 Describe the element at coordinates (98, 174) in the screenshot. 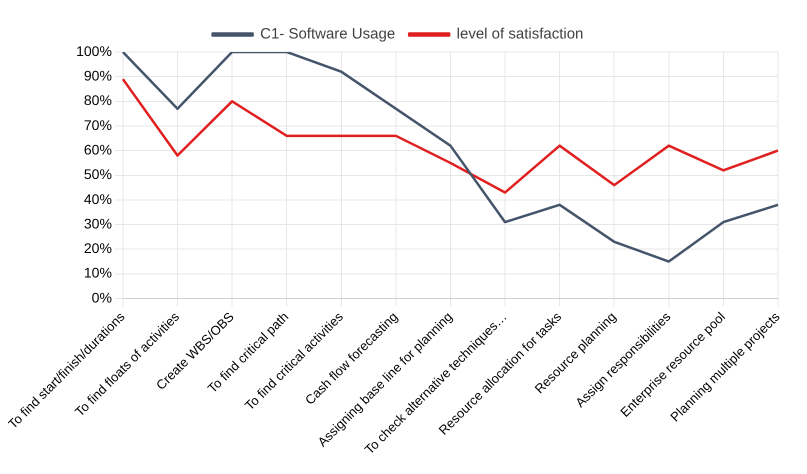

I see `y-tick-label: 50%` at that location.